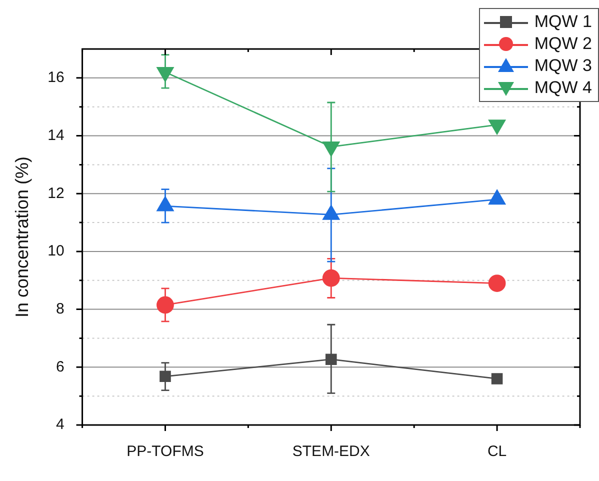  I want to click on y-tick-label: 10, so click(56, 251).